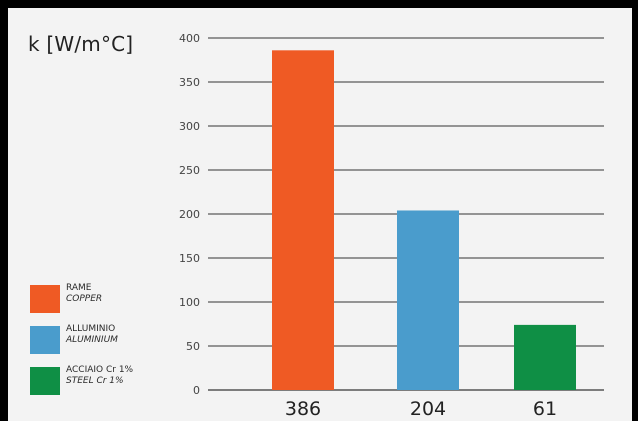 The width and height of the screenshot is (638, 421). Describe the element at coordinates (189, 170) in the screenshot. I see `y-tick-label: 250` at that location.